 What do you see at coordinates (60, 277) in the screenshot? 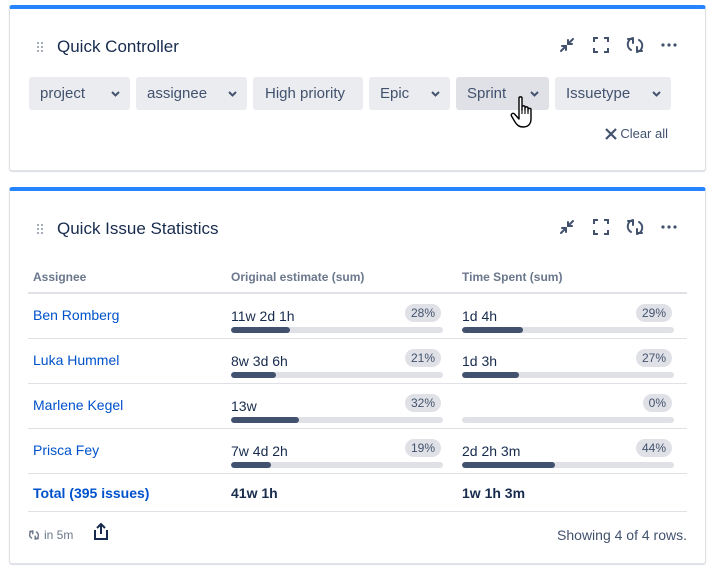
I see `column-header-assignee: Assignee` at bounding box center [60, 277].